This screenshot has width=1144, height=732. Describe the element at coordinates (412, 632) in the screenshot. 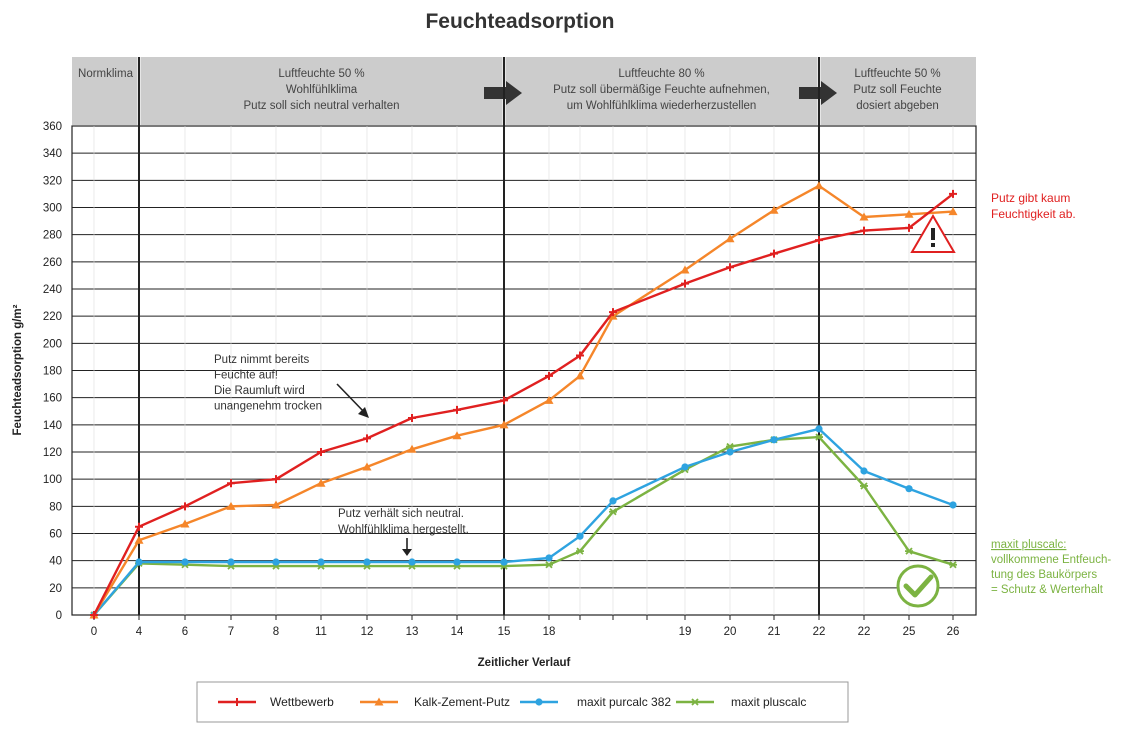

I see `x-tick-label: 13` at that location.